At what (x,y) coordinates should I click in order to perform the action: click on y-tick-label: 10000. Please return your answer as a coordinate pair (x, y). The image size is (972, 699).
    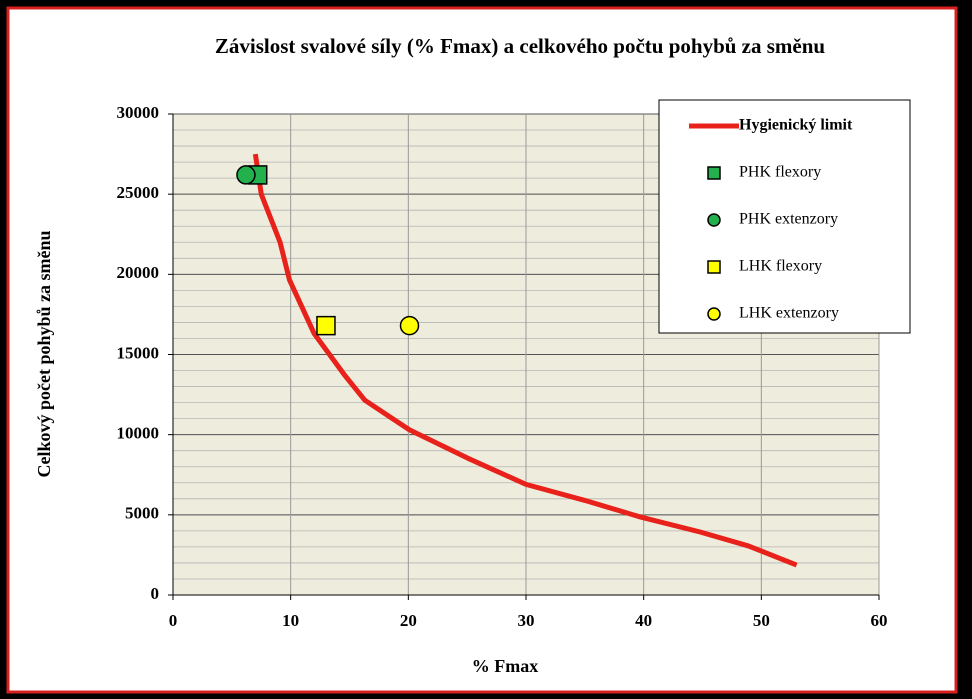
    Looking at the image, I should click on (138, 433).